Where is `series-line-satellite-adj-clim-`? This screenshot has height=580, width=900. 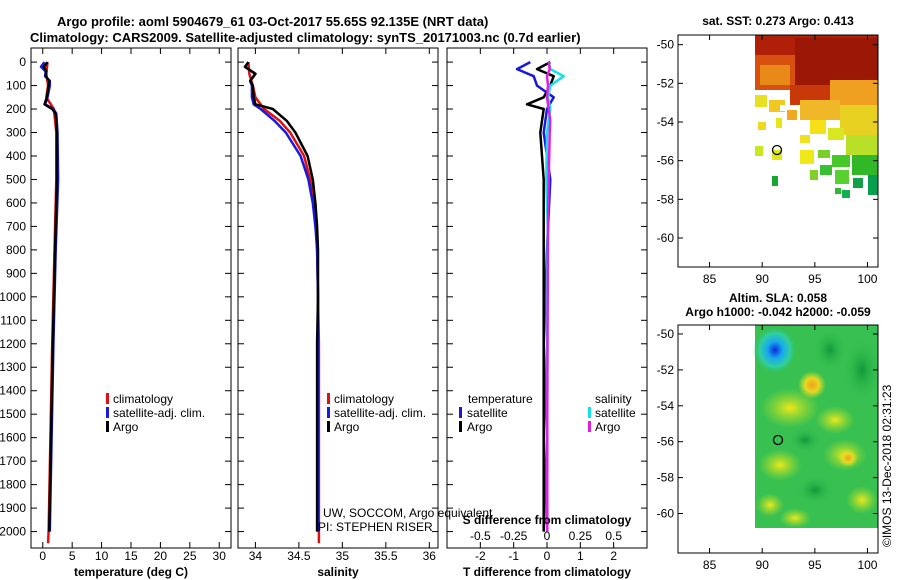
series-line-satellite-adj-clim- is located at coordinates (281, 296).